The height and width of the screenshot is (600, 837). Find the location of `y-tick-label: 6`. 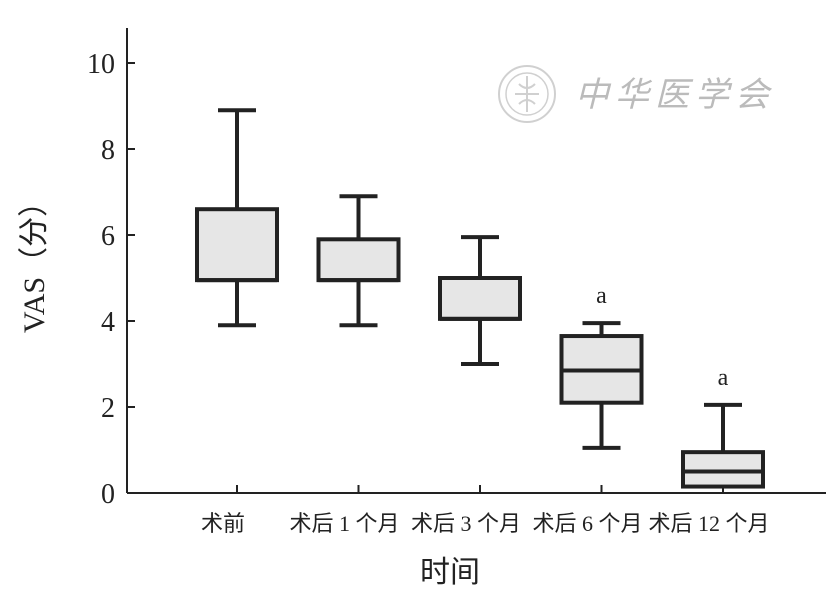

y-tick-label: 6 is located at coordinates (108, 236).